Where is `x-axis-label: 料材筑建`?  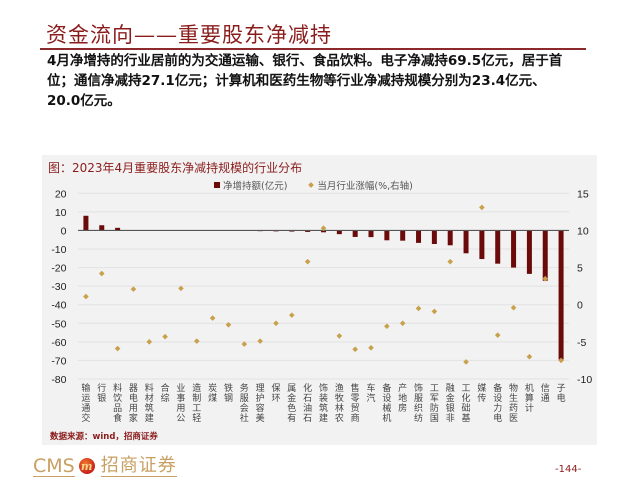 x-axis-label: 料材筑建 is located at coordinates (149, 404).